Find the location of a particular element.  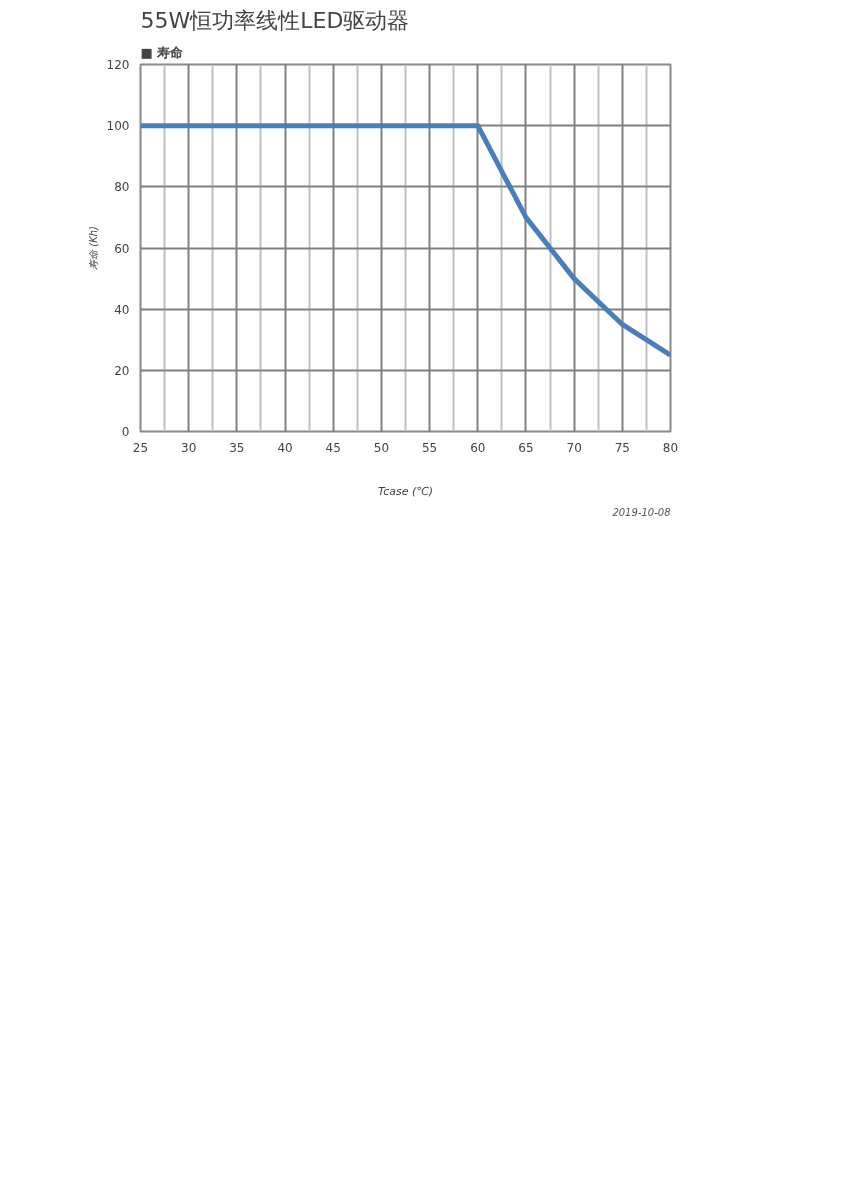

chart-subtitle: ■ 寿命 is located at coordinates (162, 52).